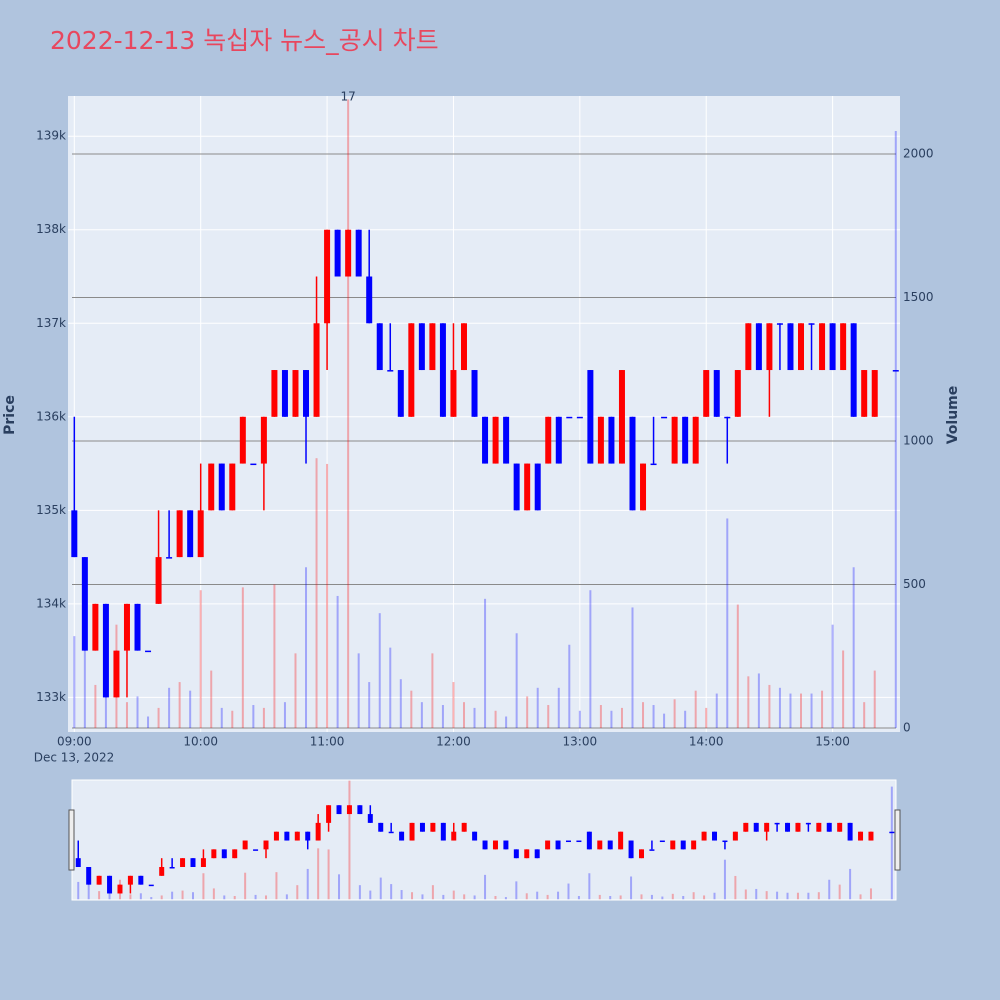  I want to click on y-tick-label: 137k, so click(51, 323).